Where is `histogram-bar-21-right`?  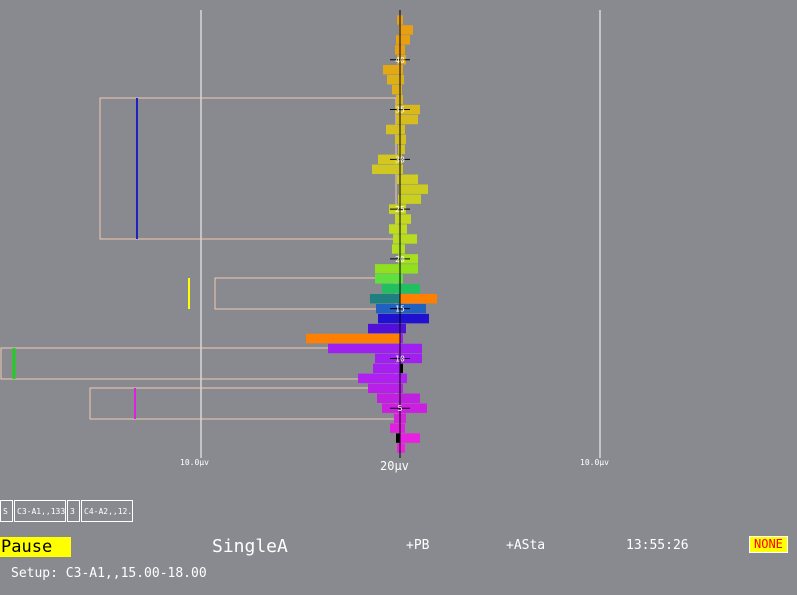
histogram-bar-21-right is located at coordinates (402, 249).